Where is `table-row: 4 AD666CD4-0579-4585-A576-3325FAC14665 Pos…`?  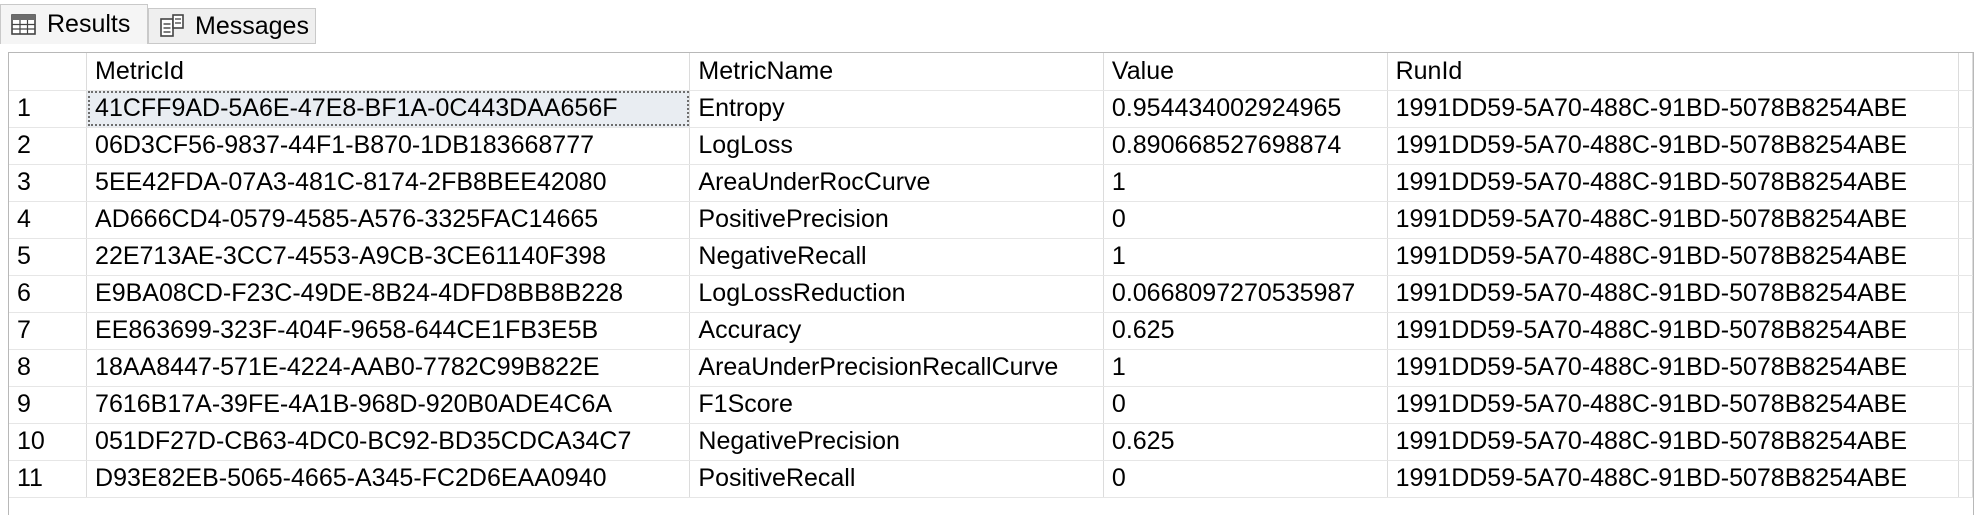 table-row: 4 AD666CD4-0579-4585-A576-3325FAC14665 Pos… is located at coordinates (991, 220).